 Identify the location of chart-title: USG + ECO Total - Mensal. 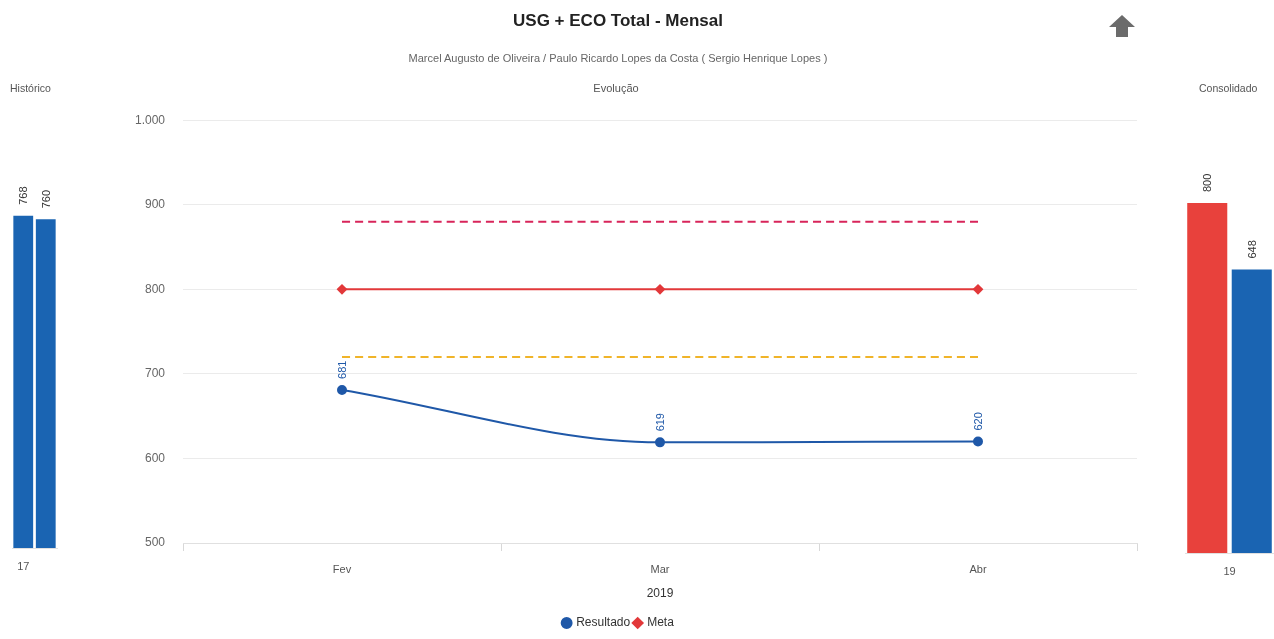
(618, 21).